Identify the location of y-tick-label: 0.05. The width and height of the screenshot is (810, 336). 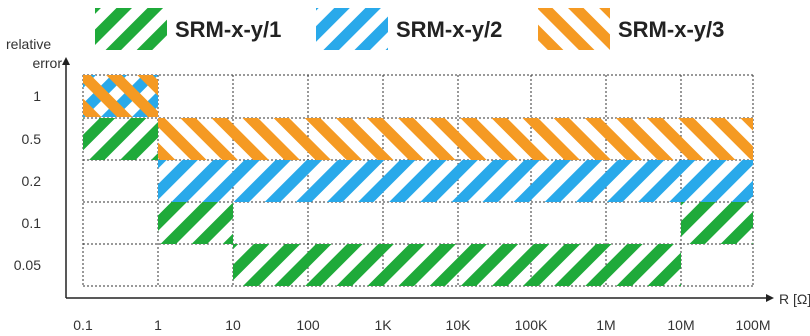
(27, 265).